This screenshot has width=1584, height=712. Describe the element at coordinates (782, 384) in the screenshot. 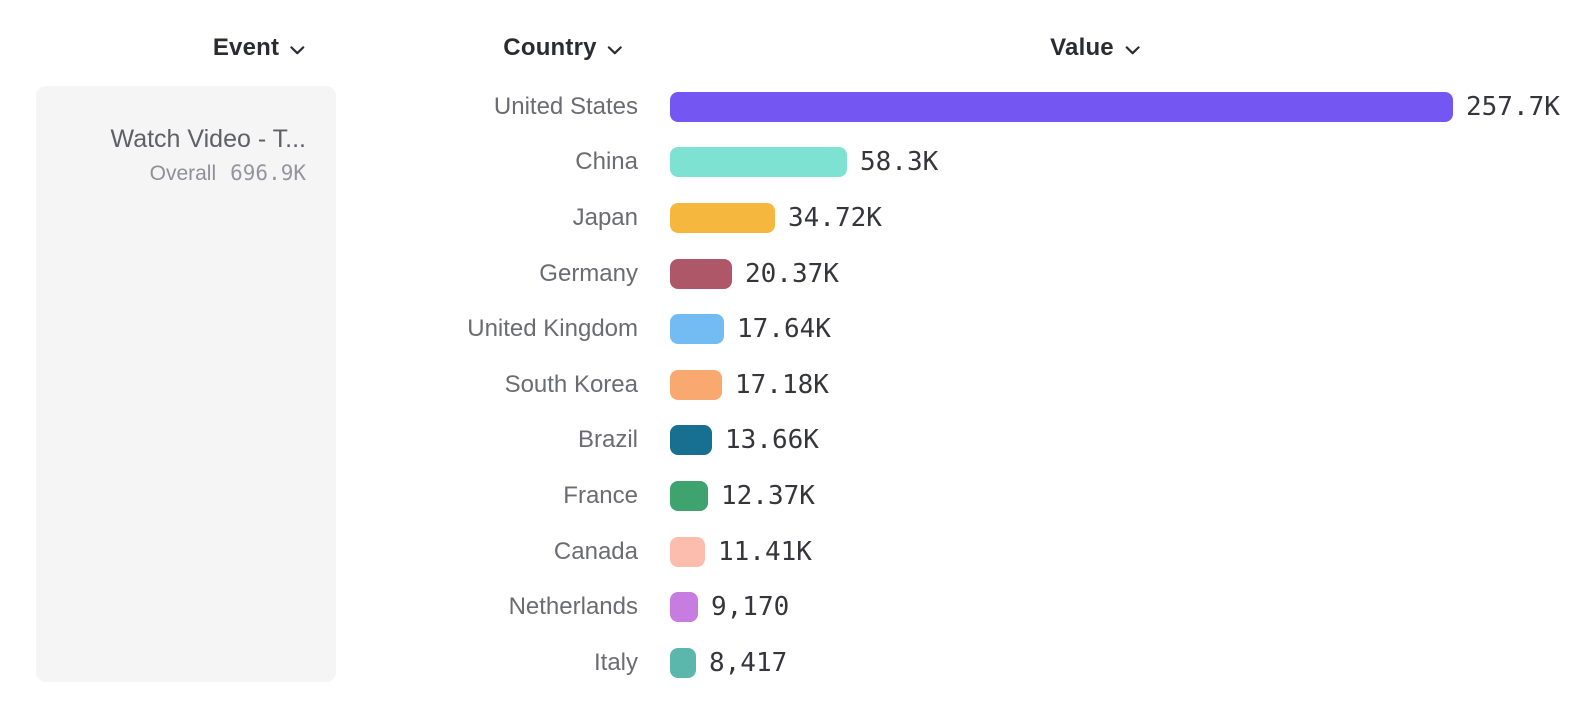

I see `value-label: 17.18K` at that location.